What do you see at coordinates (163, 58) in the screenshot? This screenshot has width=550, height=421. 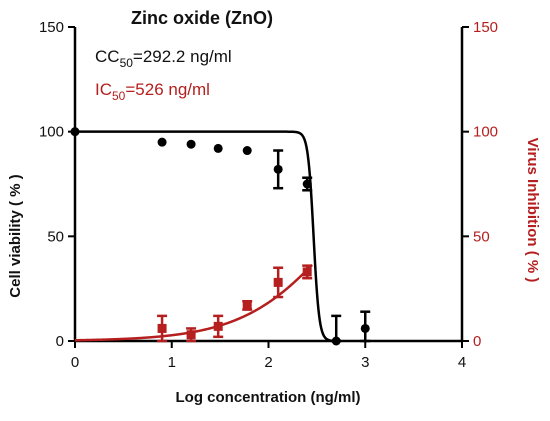 I see `annotation-0: CC50=292.2 ng/ml` at bounding box center [163, 58].